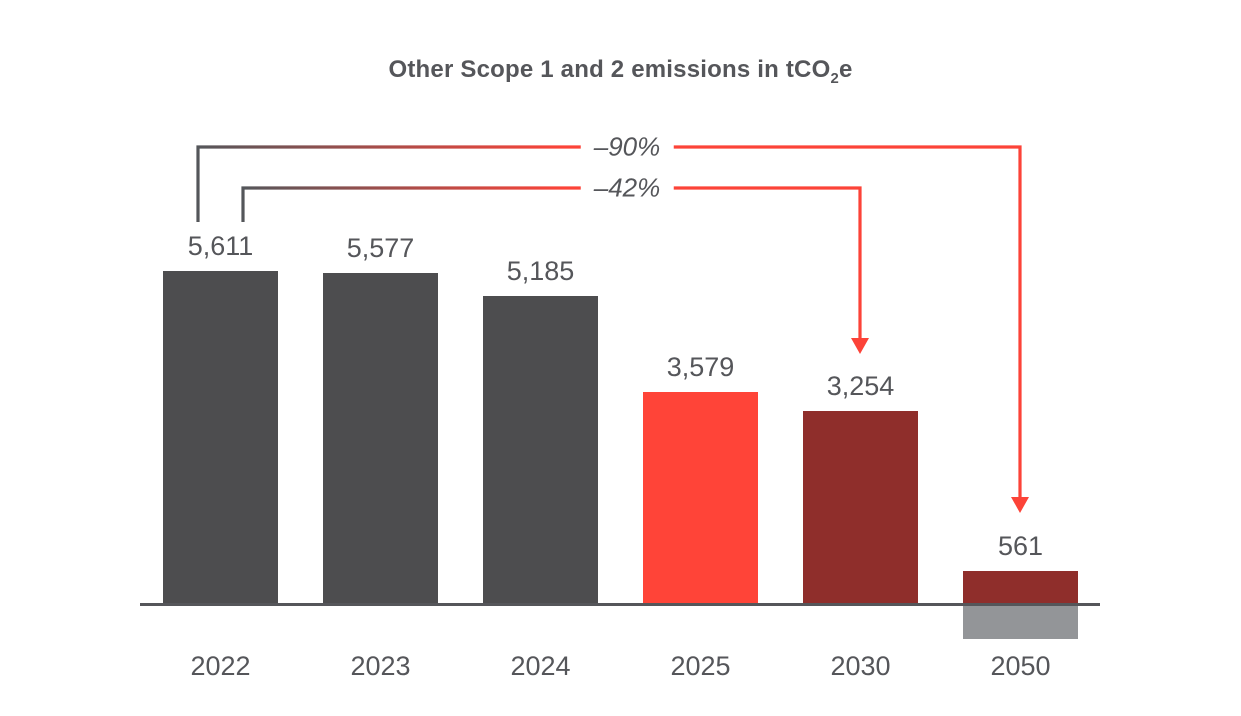 This screenshot has height=716, width=1241. What do you see at coordinates (380, 248) in the screenshot?
I see `bar-value-label-2023: 5,577` at bounding box center [380, 248].